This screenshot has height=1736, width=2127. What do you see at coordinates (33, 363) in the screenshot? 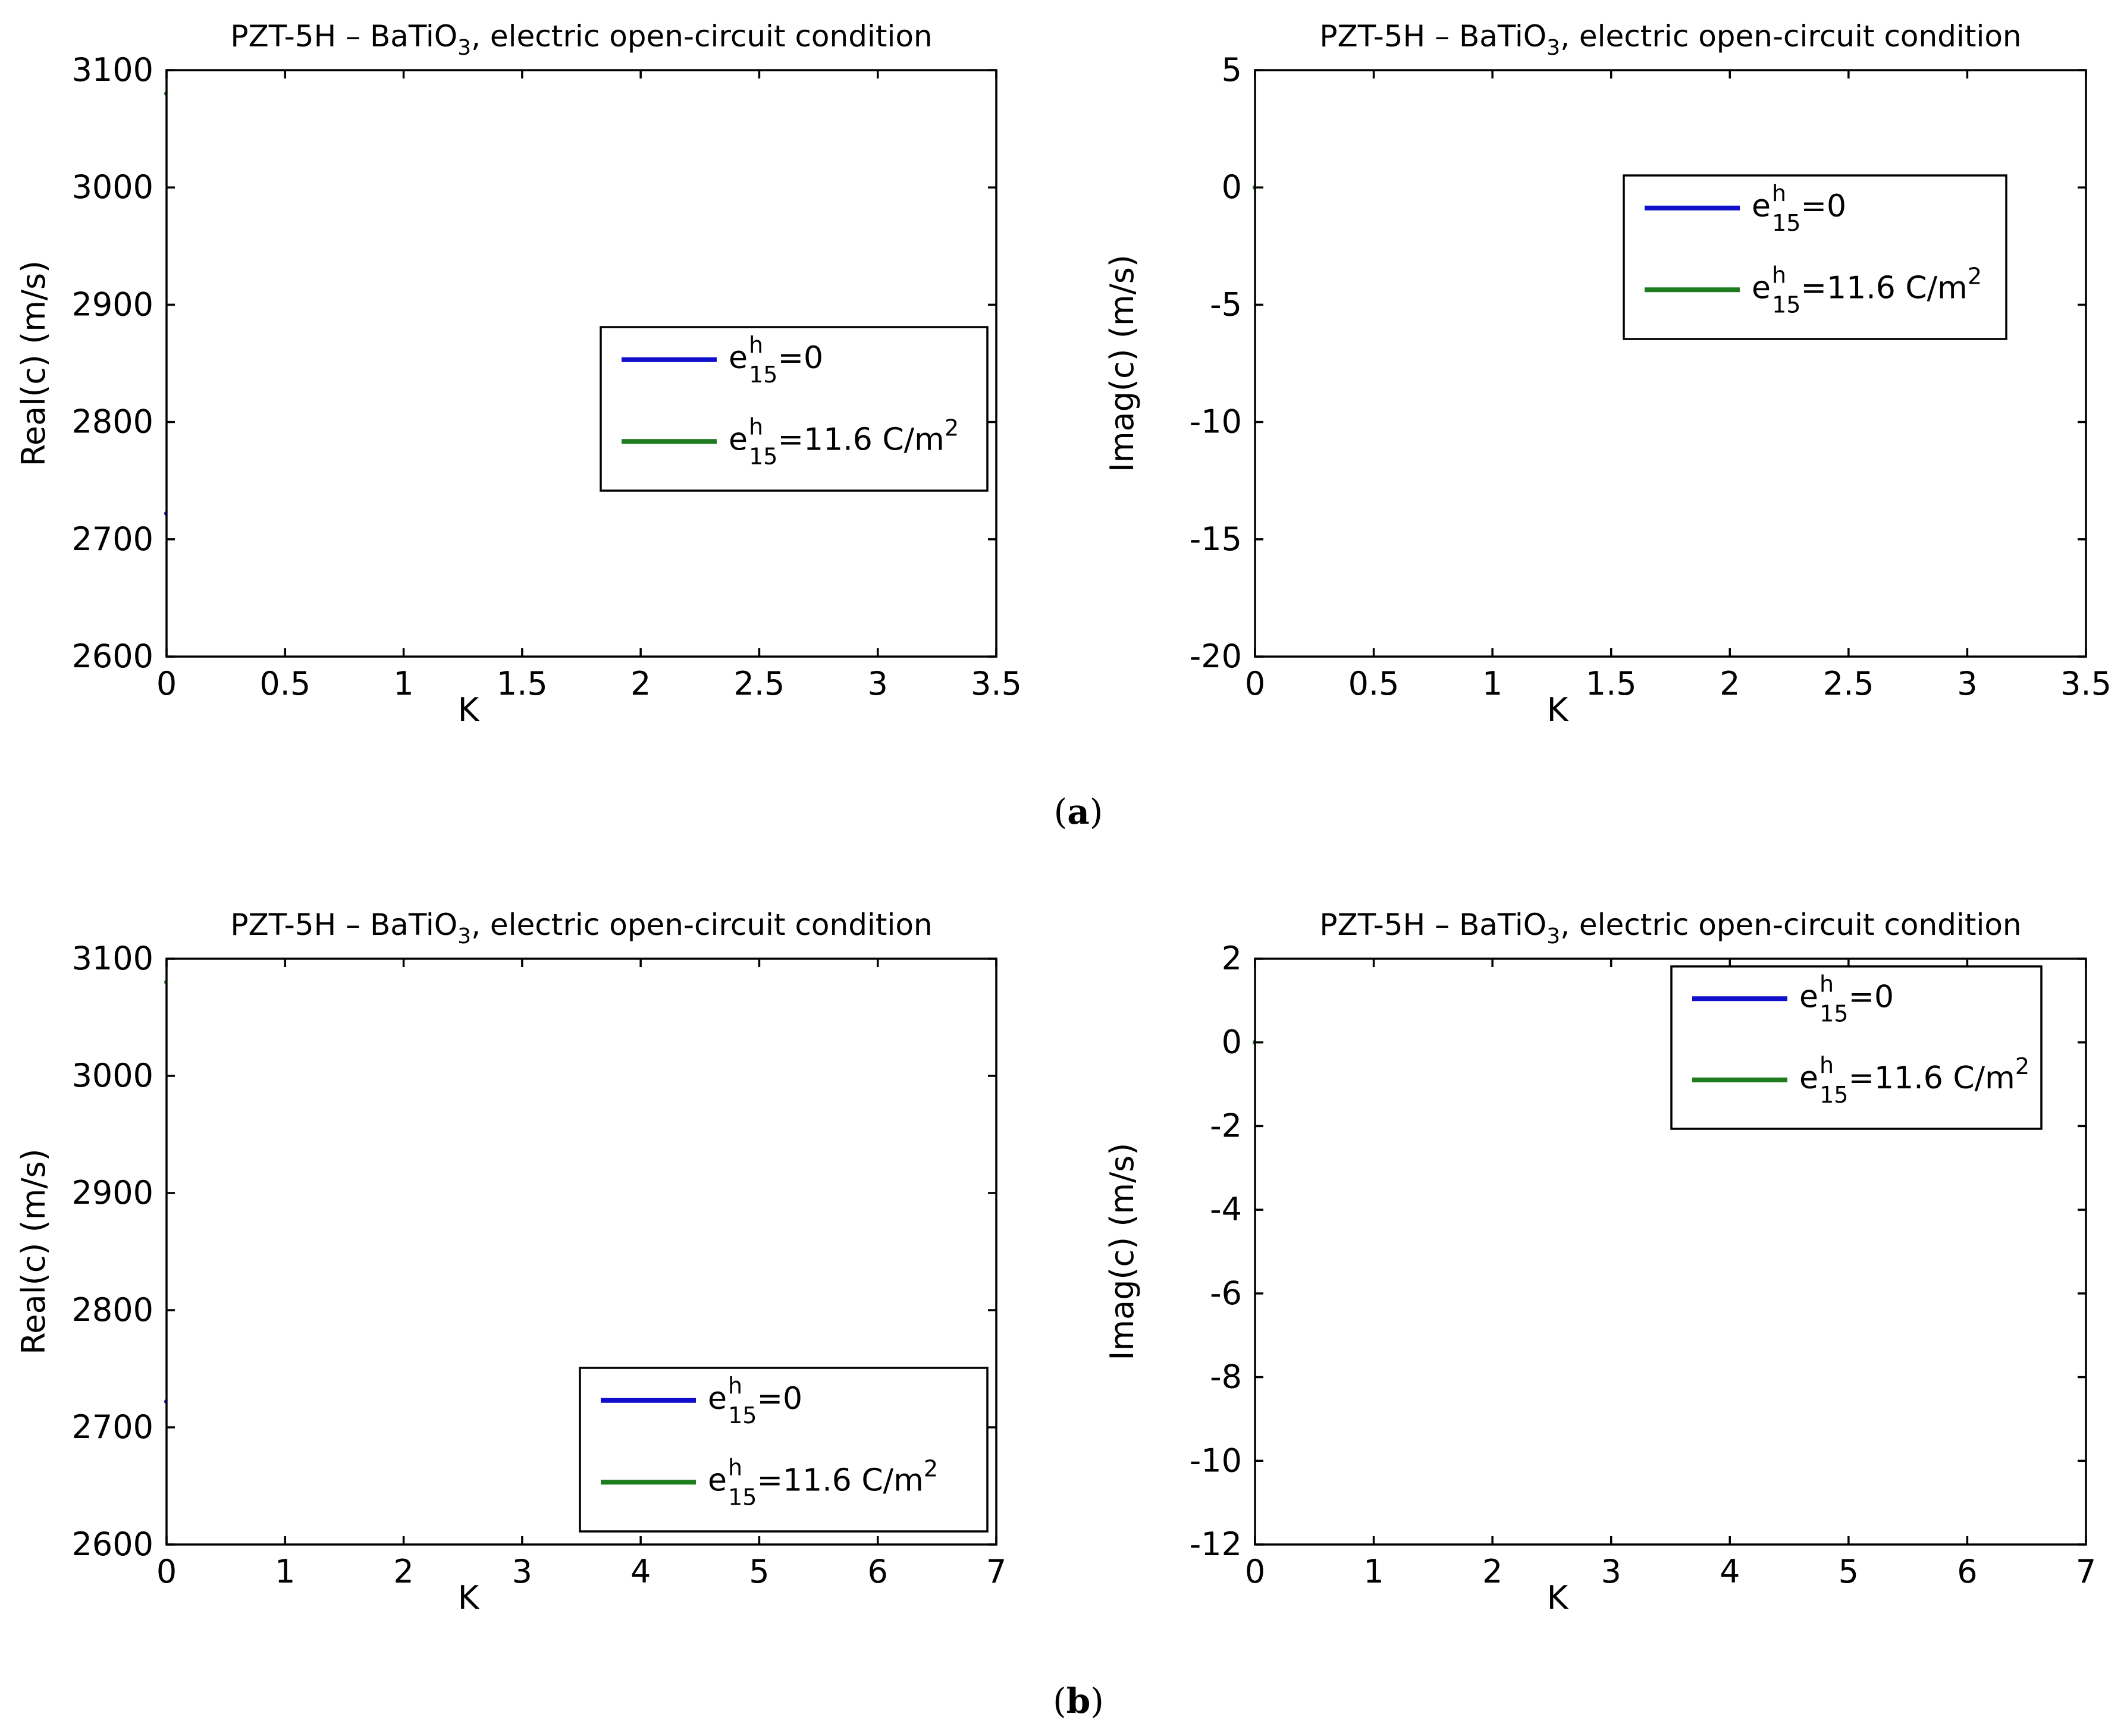
I see `y-axis-label: Real(c) (m/s)` at bounding box center [33, 363].